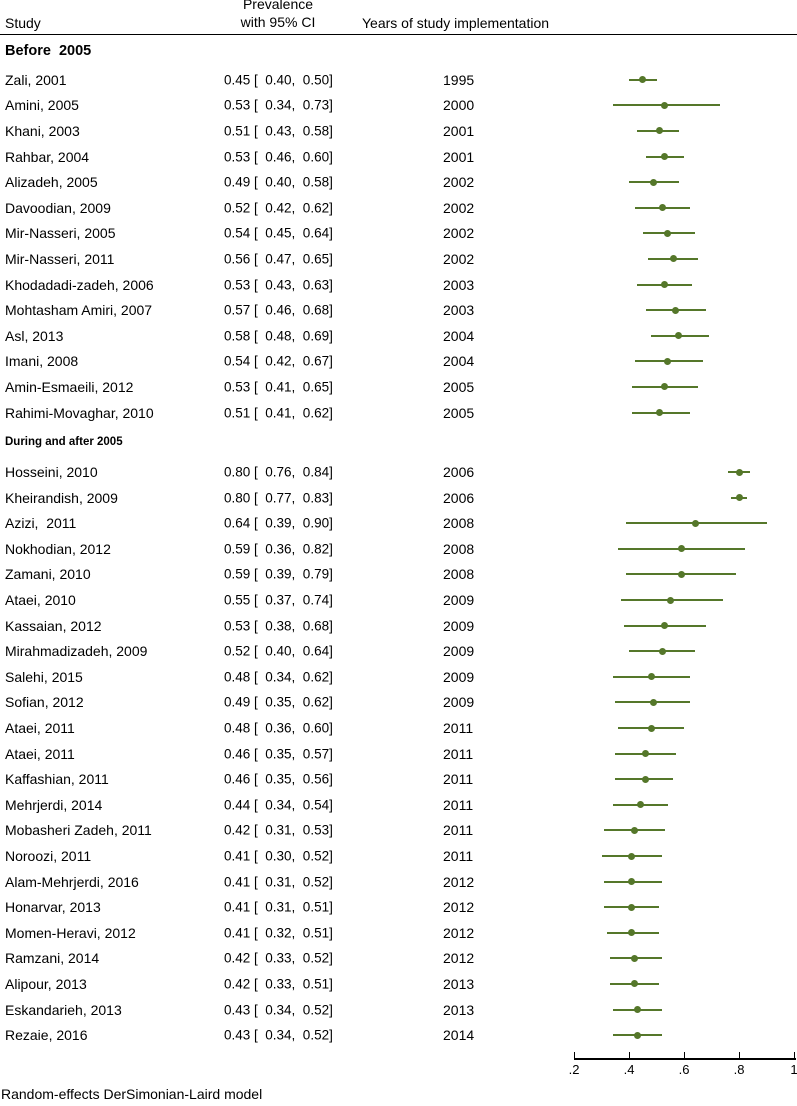 This screenshot has height=1106, width=797. Describe the element at coordinates (40, 600) in the screenshot. I see `study-label: Ataei, 2010` at that location.